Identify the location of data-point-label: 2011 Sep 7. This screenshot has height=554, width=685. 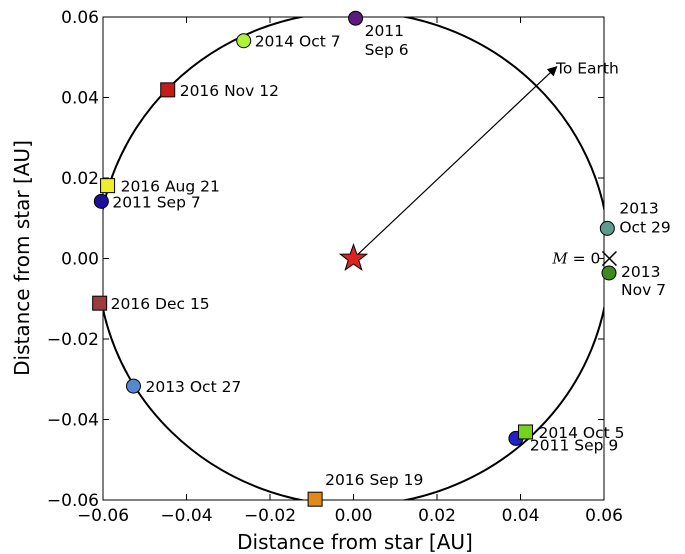
(156, 202).